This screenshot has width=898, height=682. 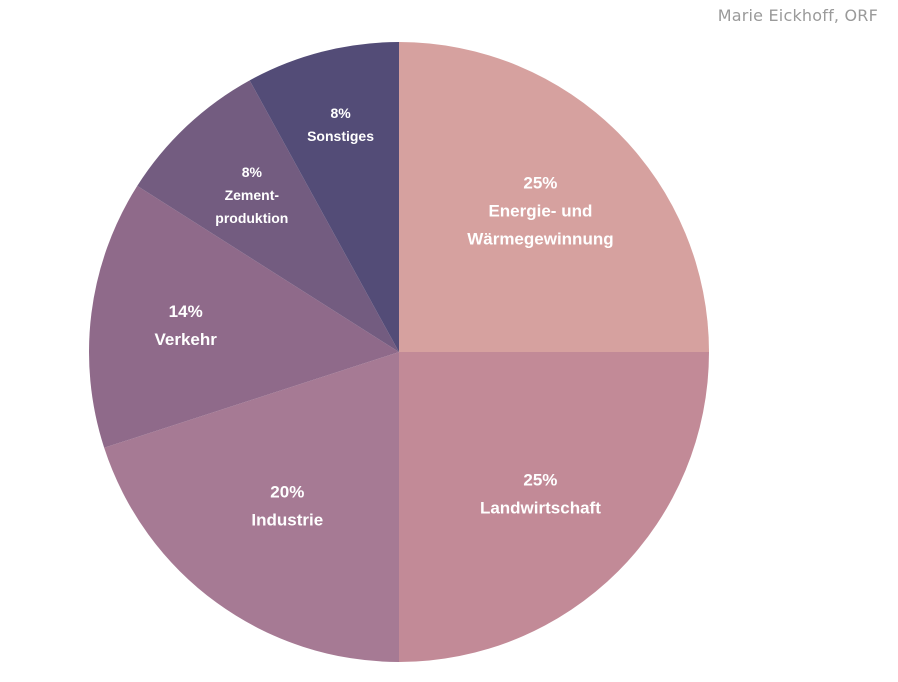 I want to click on pie-slice-label-0: 25% Energie- und Wärmegewinnung, so click(x=540, y=211).